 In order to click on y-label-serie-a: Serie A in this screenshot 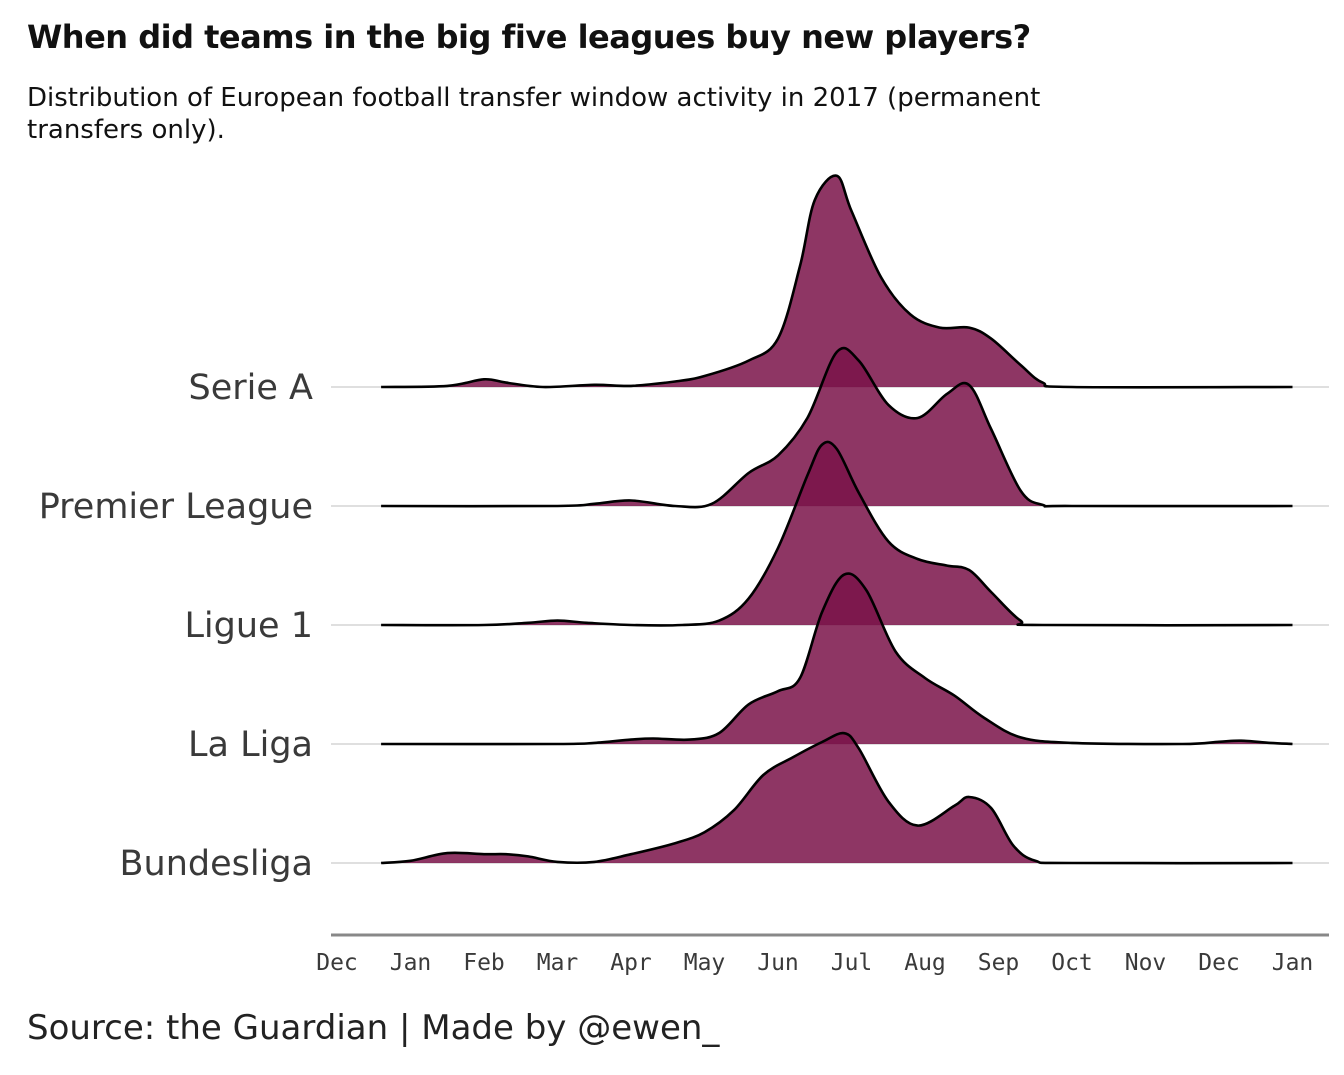, I will do `click(251, 388)`.